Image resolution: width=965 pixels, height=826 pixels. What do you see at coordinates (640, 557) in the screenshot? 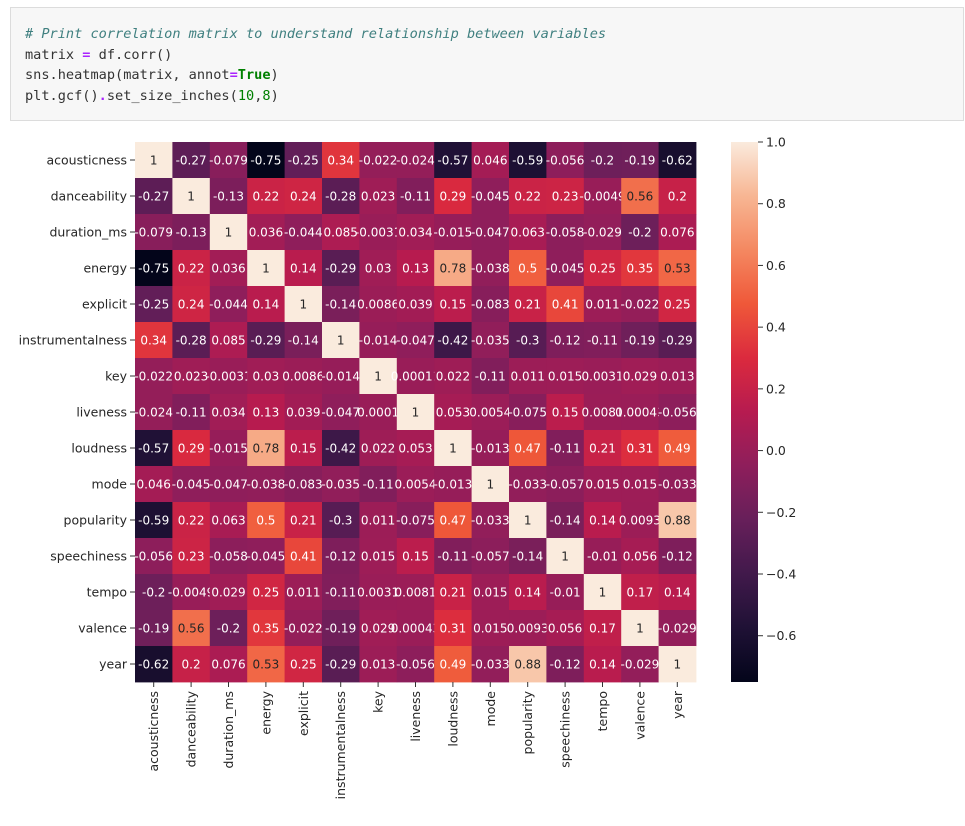
I see `cell-annotation: 0.056` at bounding box center [640, 557].